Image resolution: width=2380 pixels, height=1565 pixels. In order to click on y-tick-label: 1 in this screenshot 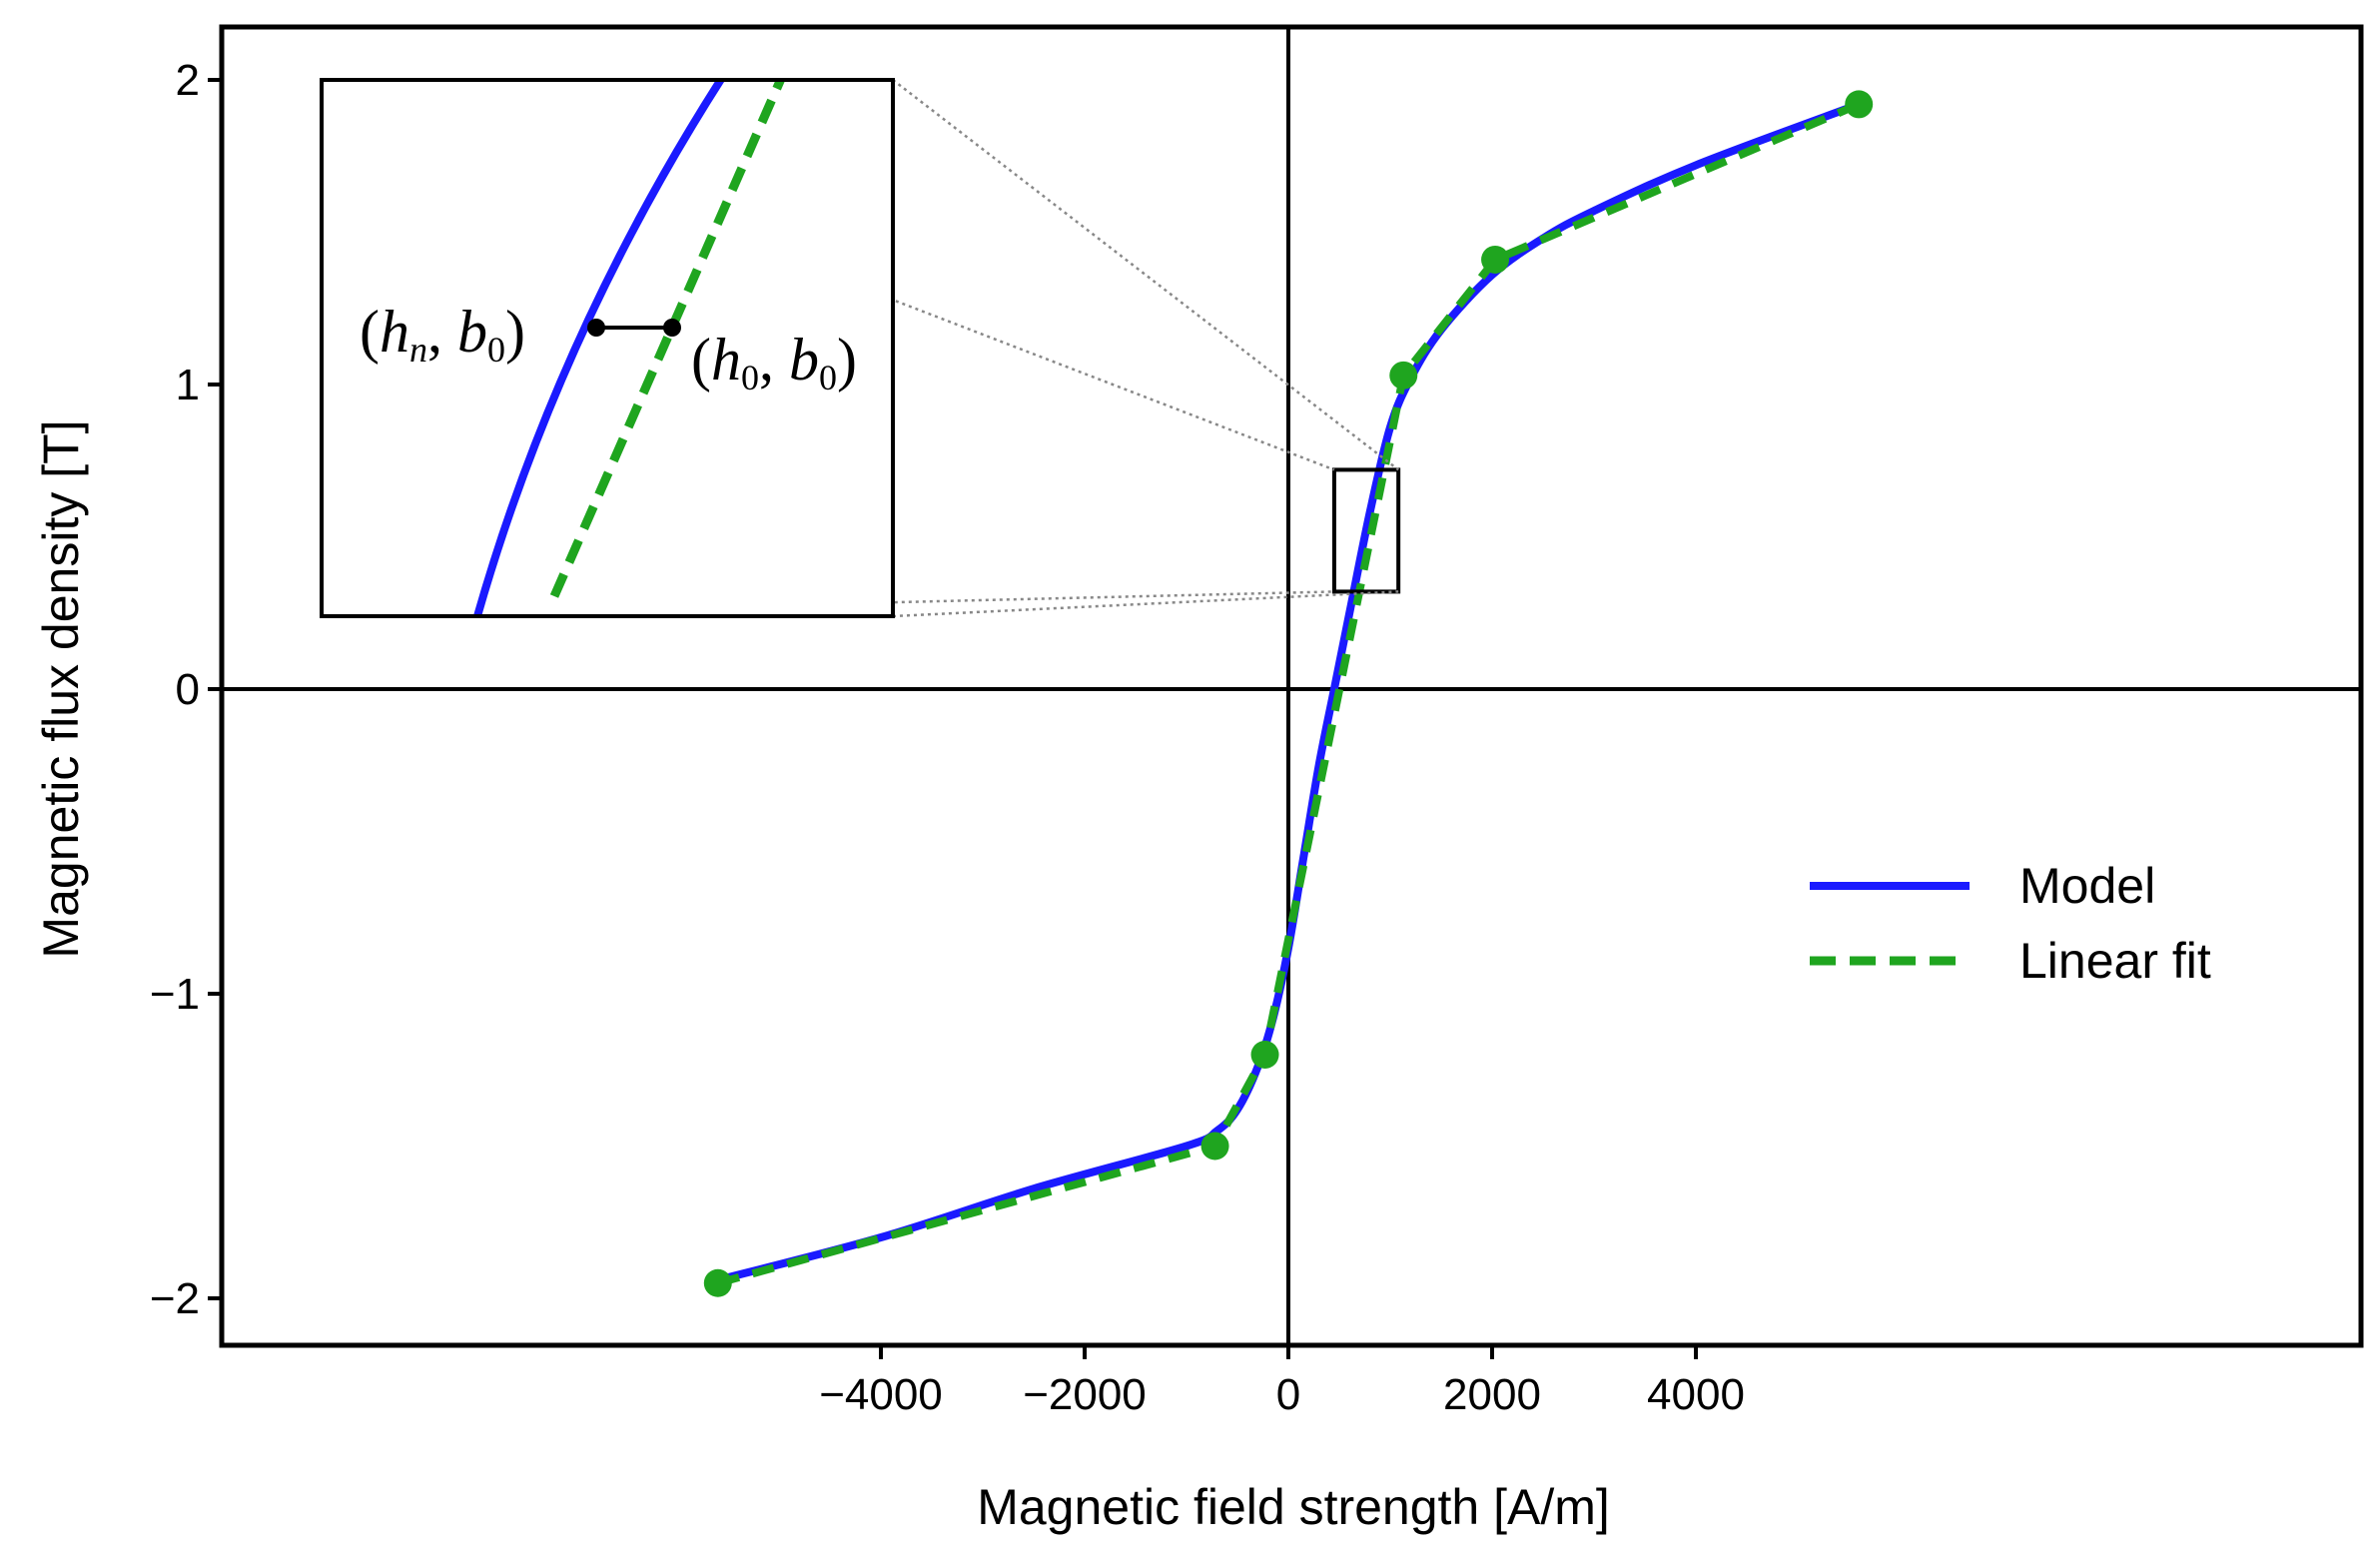, I will do `click(188, 385)`.